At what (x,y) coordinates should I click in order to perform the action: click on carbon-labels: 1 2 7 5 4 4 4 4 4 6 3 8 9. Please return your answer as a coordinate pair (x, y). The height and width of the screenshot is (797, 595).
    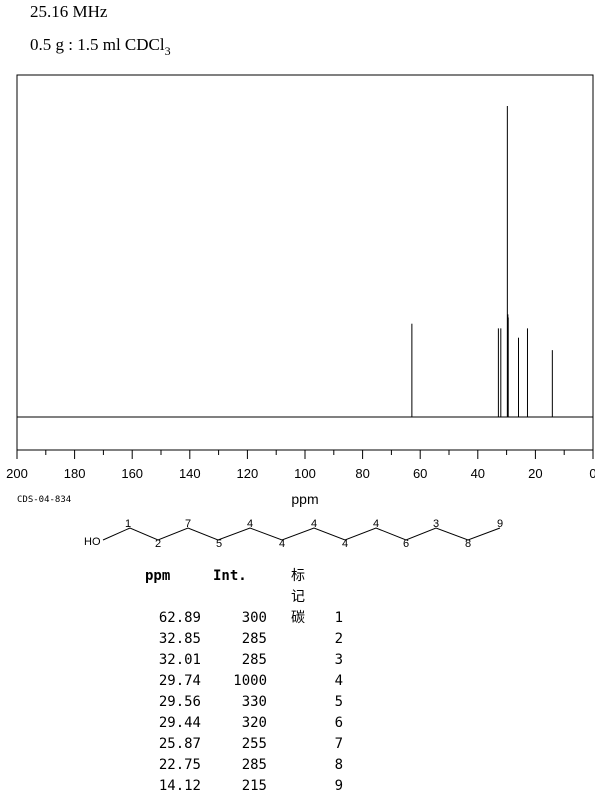
    Looking at the image, I should click on (314, 534).